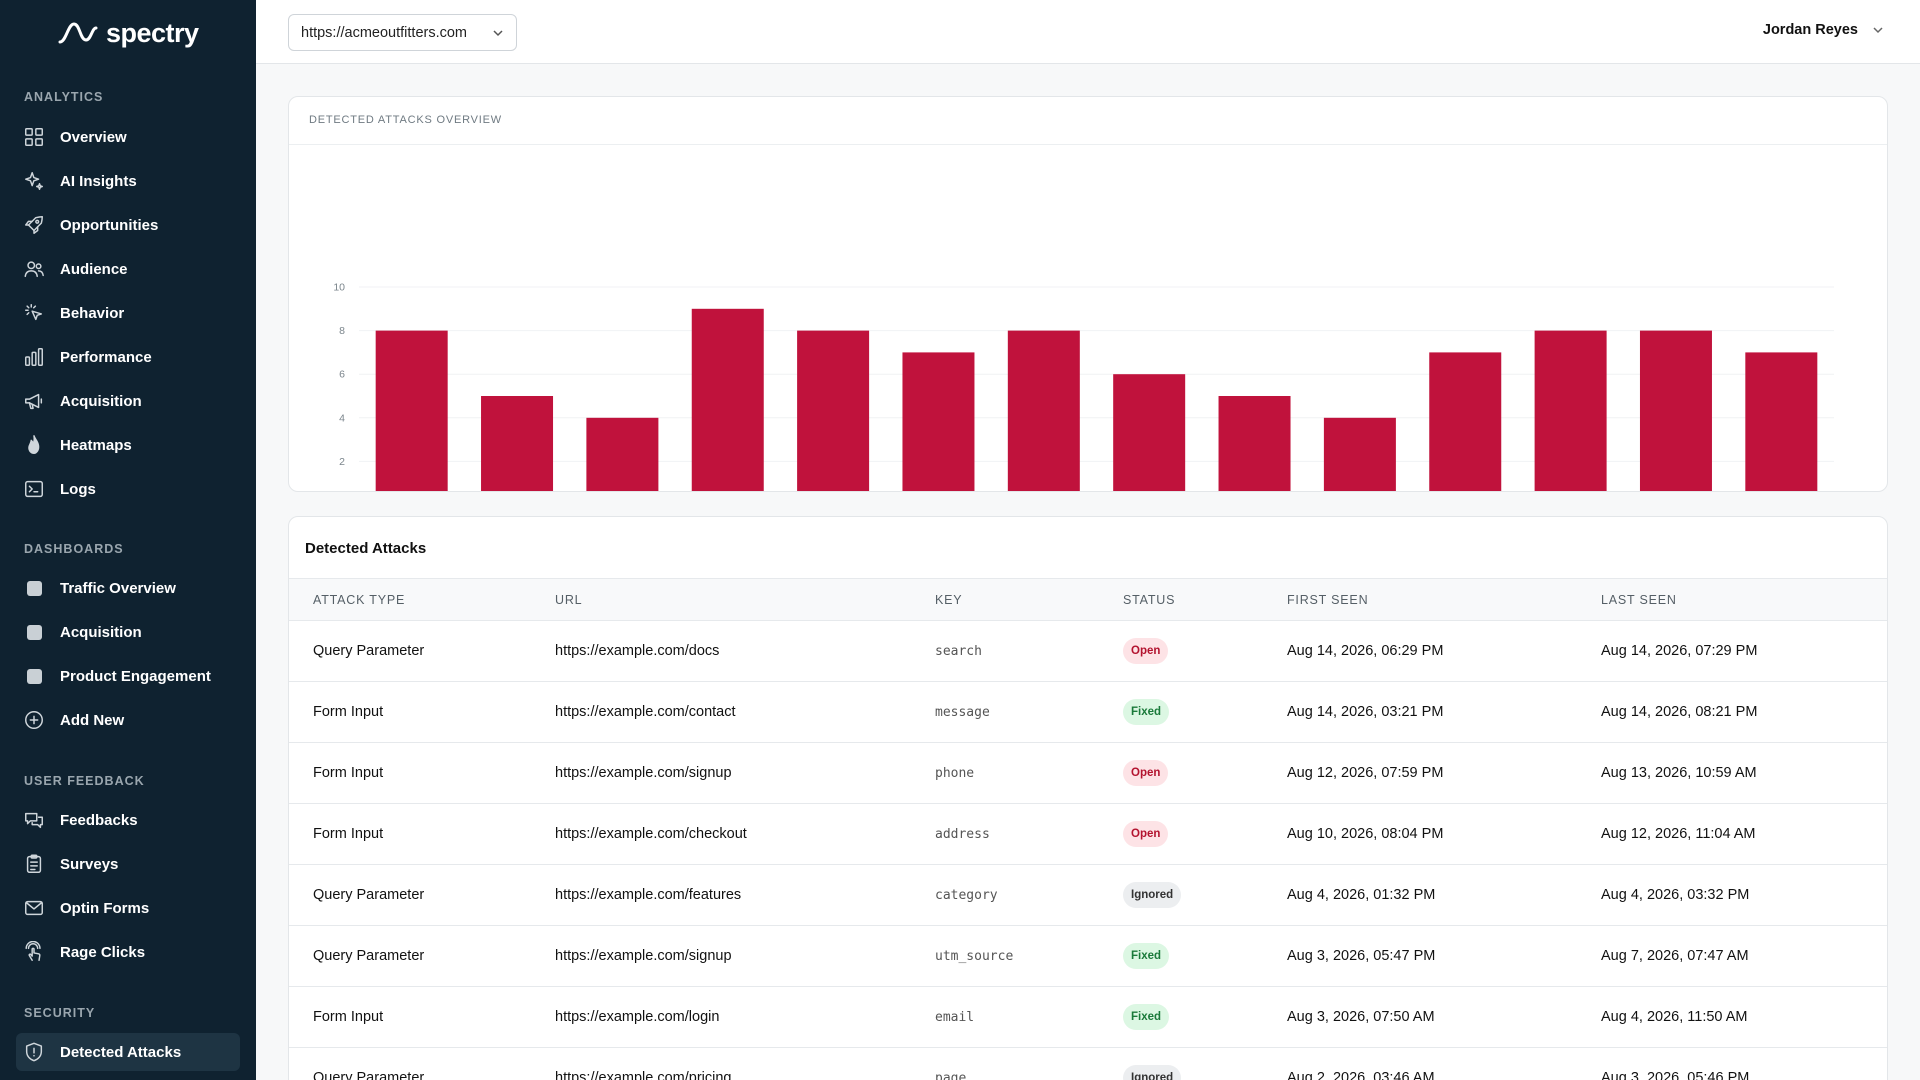 The width and height of the screenshot is (1920, 1080). I want to click on sidebar-item-add-new: Add New, so click(128, 720).